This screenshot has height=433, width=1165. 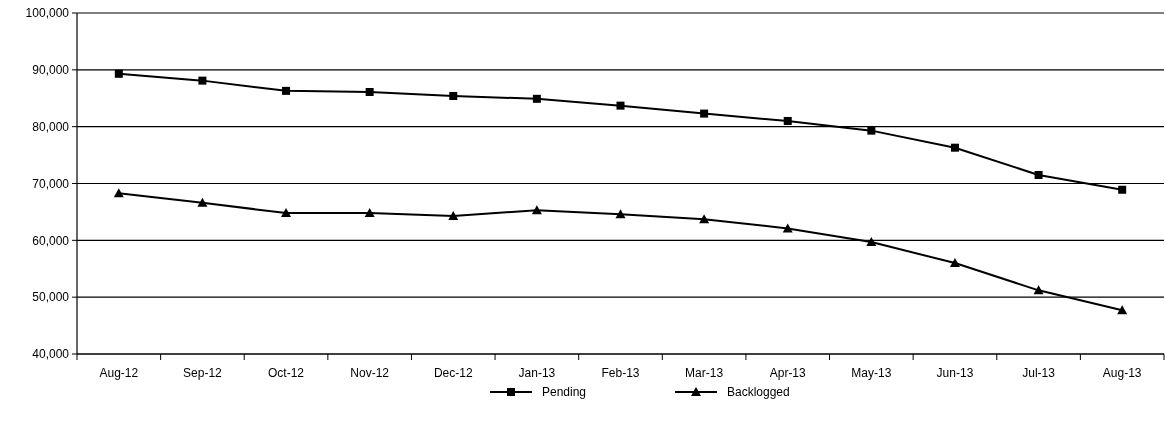 What do you see at coordinates (453, 373) in the screenshot?
I see `x-tick-label: Dec-12` at bounding box center [453, 373].